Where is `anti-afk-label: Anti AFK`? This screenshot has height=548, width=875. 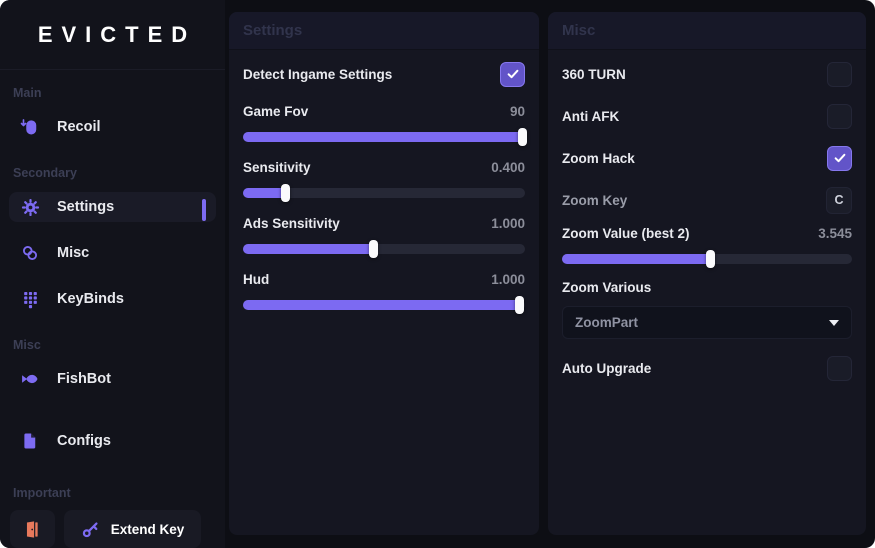 anti-afk-label: Anti AFK is located at coordinates (591, 116).